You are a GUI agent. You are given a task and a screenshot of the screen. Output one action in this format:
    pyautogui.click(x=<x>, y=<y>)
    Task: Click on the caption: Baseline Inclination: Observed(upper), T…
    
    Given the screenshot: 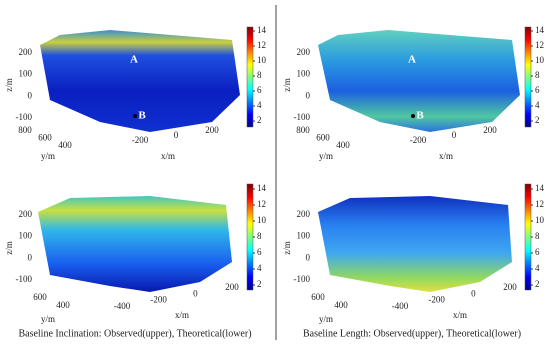 What is the action you would take?
    pyautogui.click(x=134, y=333)
    